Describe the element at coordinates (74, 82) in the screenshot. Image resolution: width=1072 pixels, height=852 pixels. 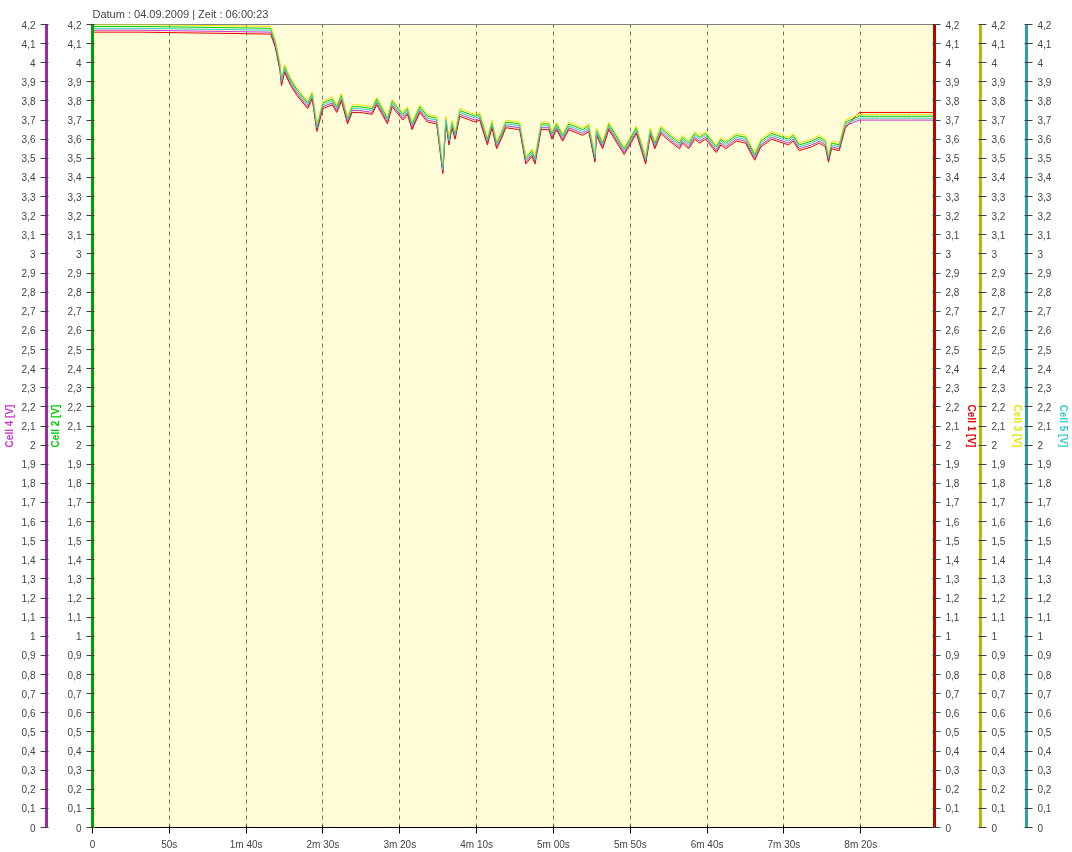
I see `y-tick-label: 3,9` at that location.